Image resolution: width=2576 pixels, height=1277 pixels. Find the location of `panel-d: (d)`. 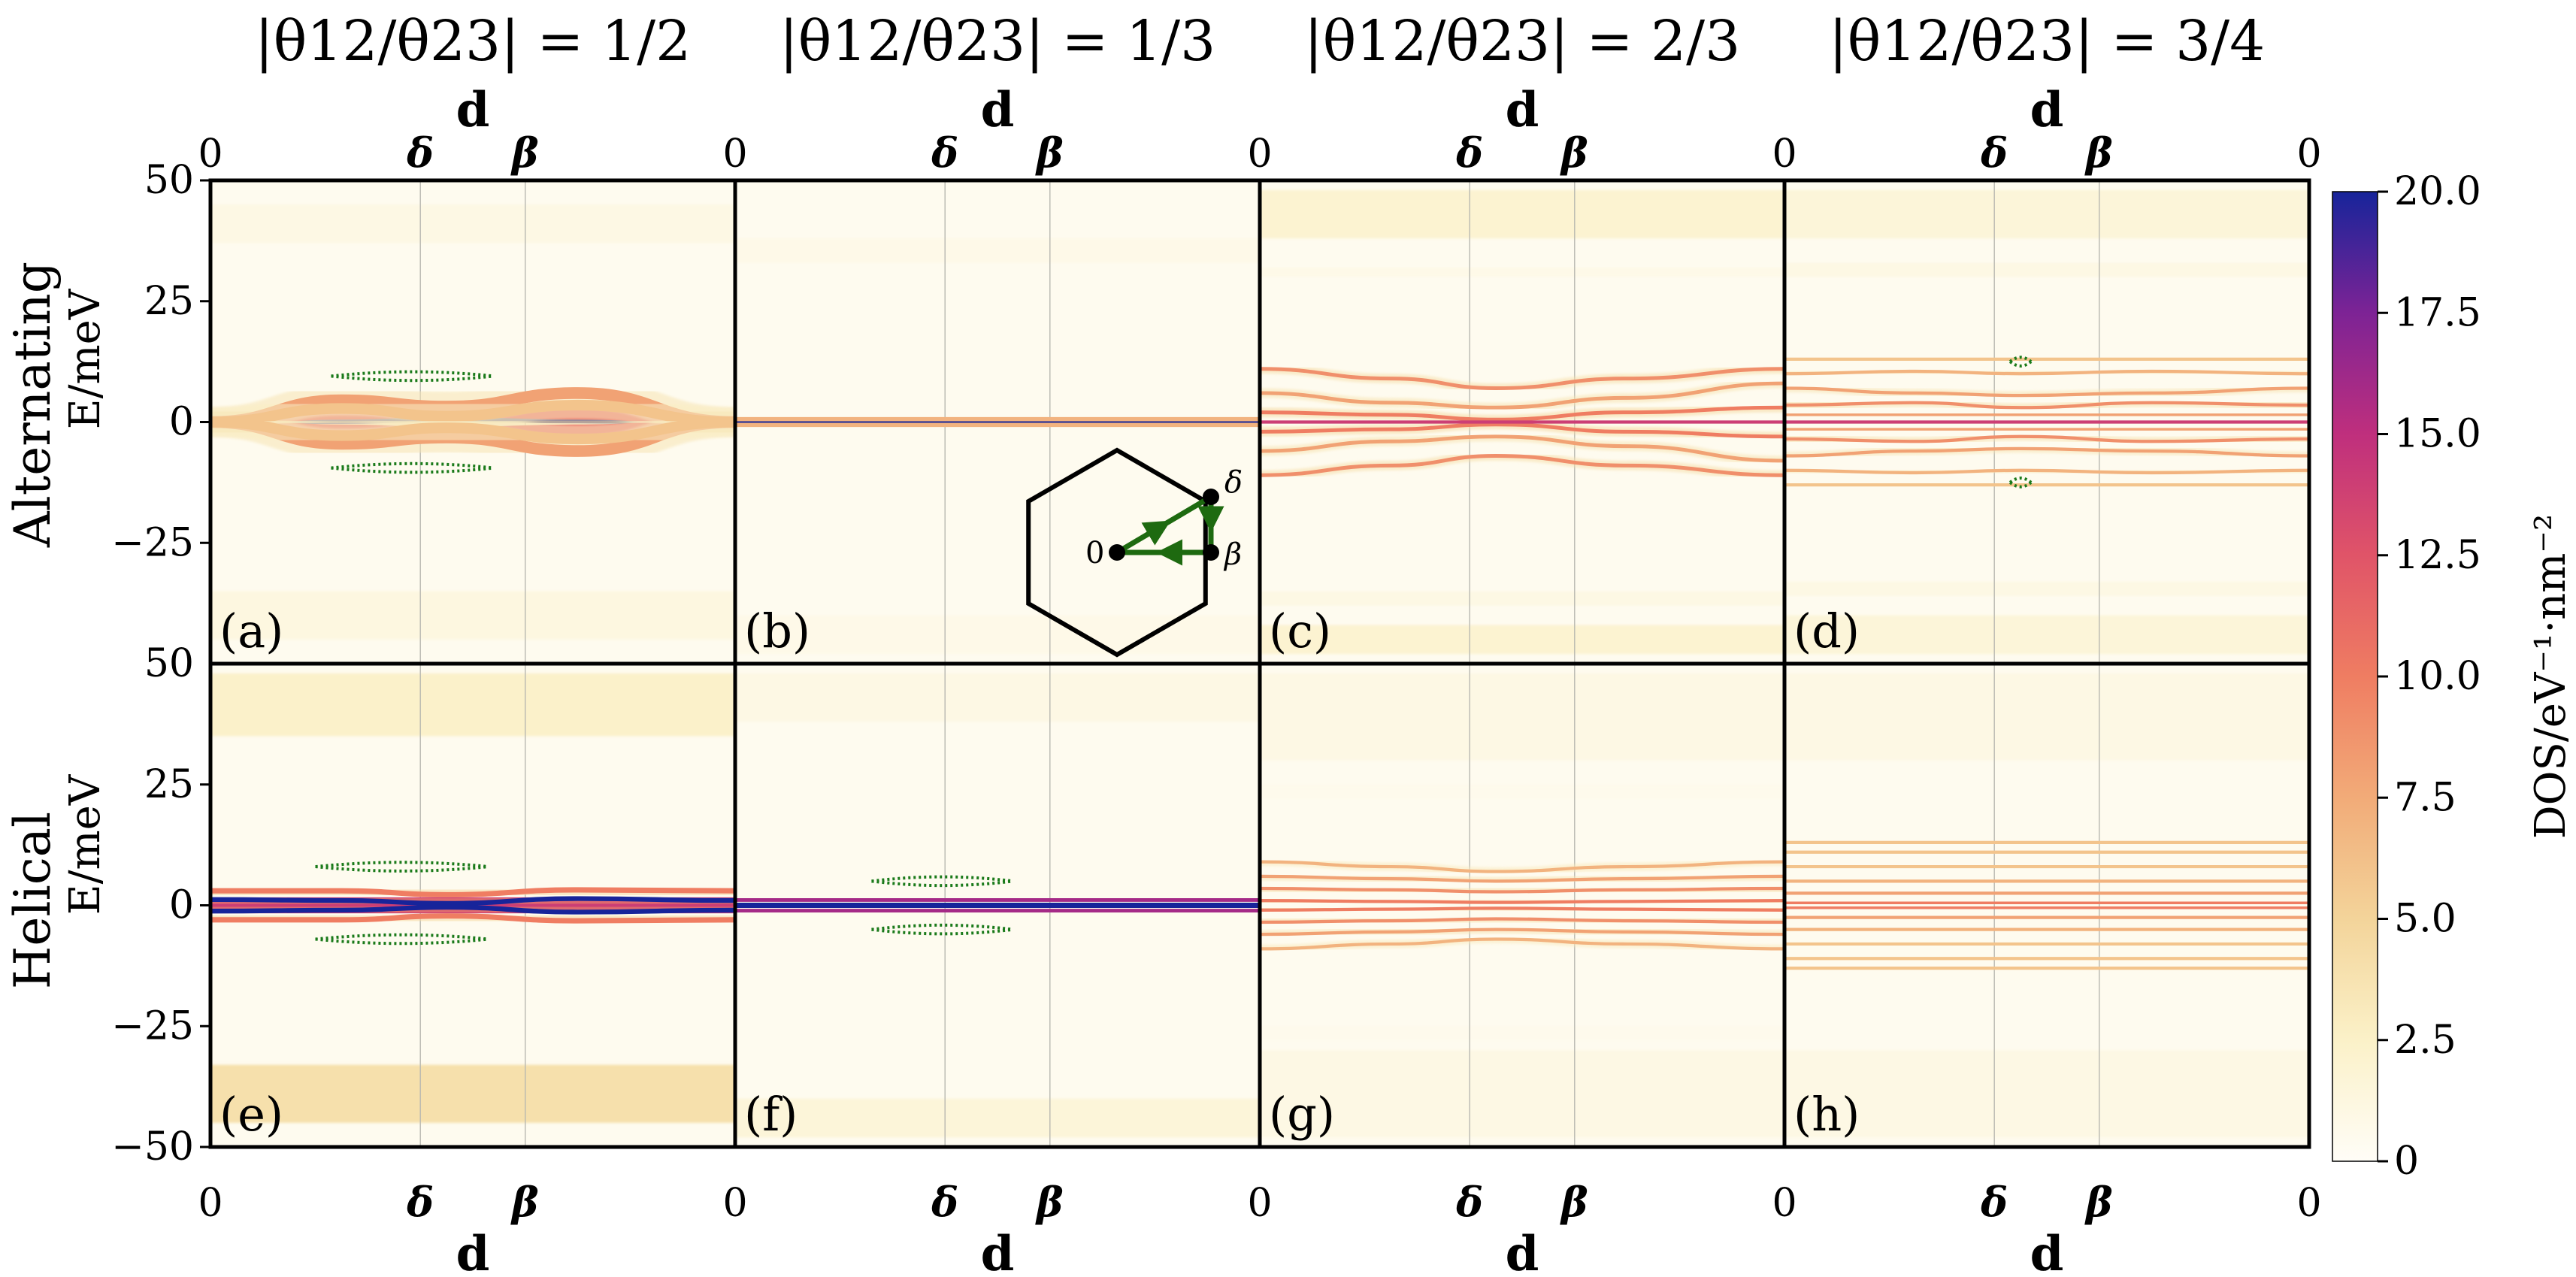

panel-d: (d) is located at coordinates (2046, 422).